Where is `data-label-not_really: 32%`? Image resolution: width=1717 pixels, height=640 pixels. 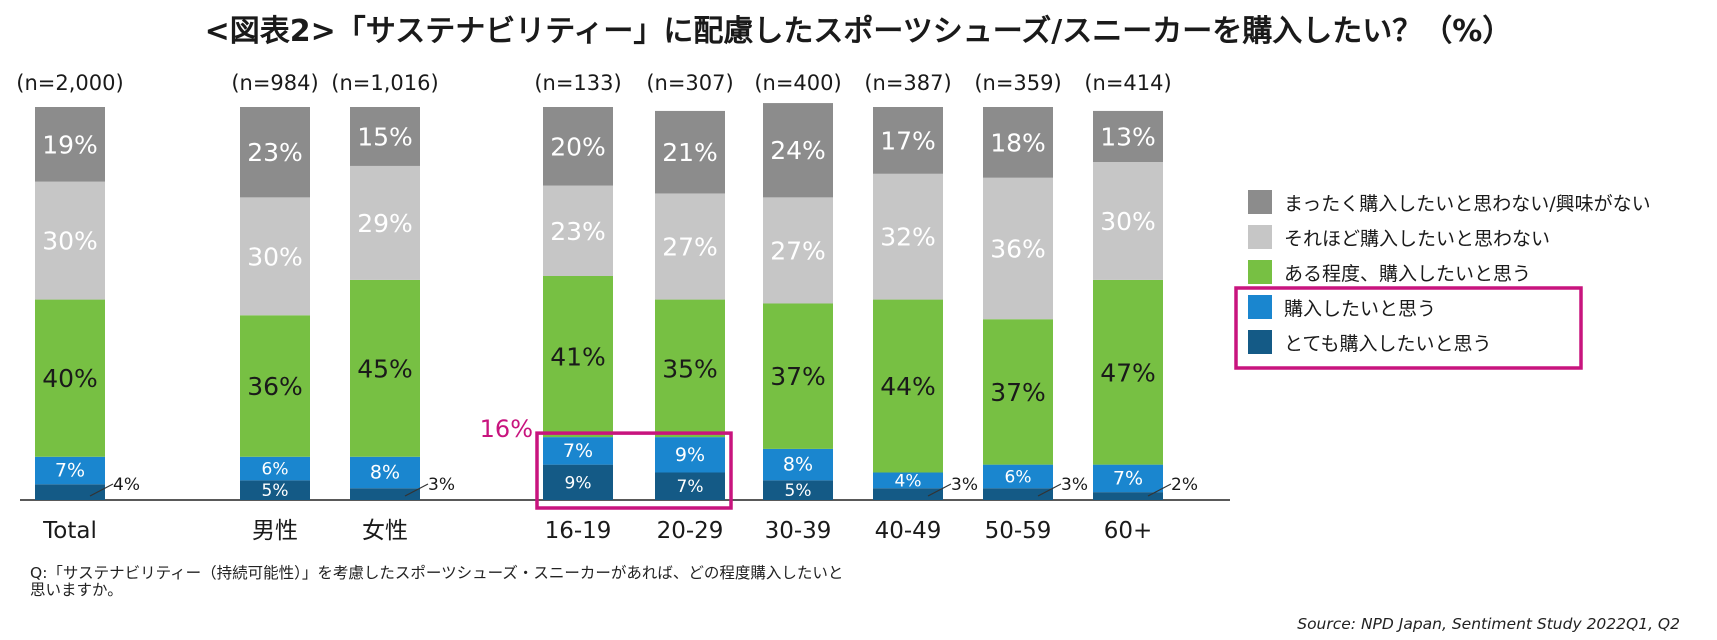 data-label-not_really: 32% is located at coordinates (908, 237).